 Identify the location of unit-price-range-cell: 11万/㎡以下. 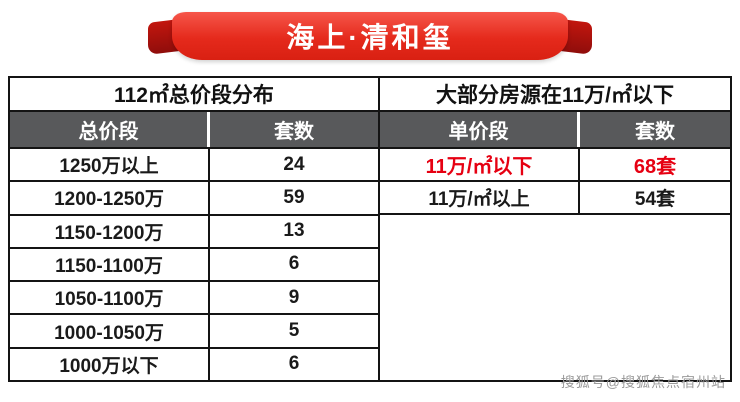
(480, 164).